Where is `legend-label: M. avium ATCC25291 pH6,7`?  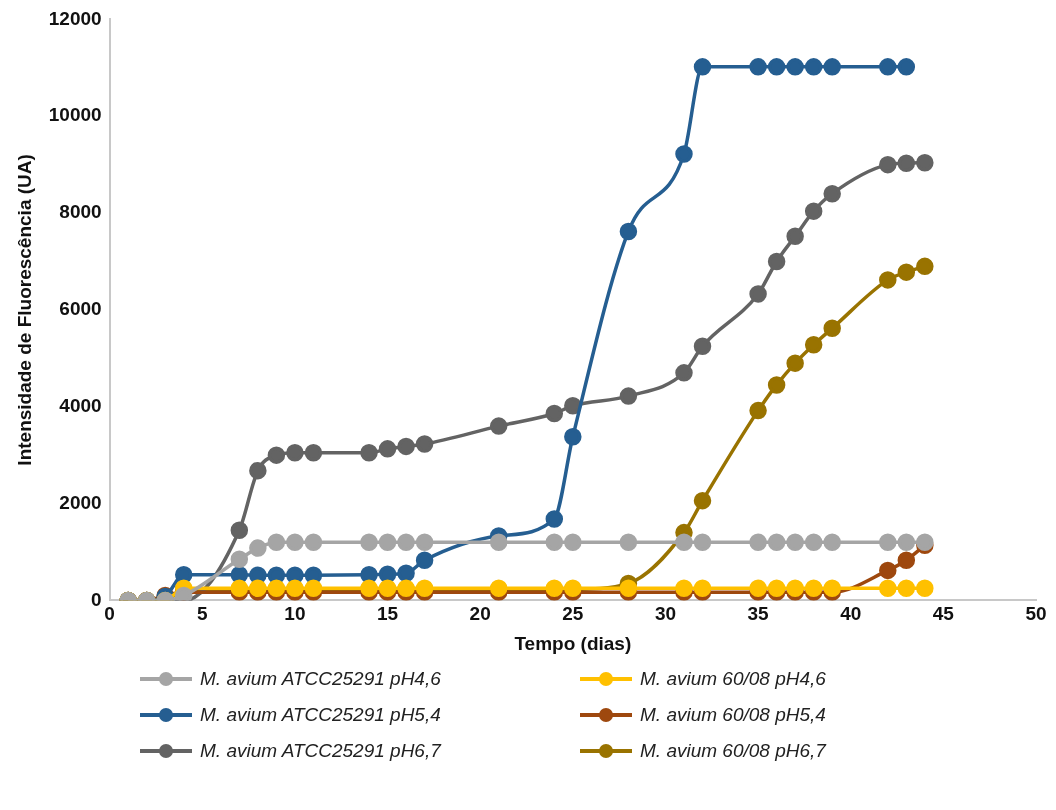 legend-label: M. avium ATCC25291 pH6,7 is located at coordinates (320, 751).